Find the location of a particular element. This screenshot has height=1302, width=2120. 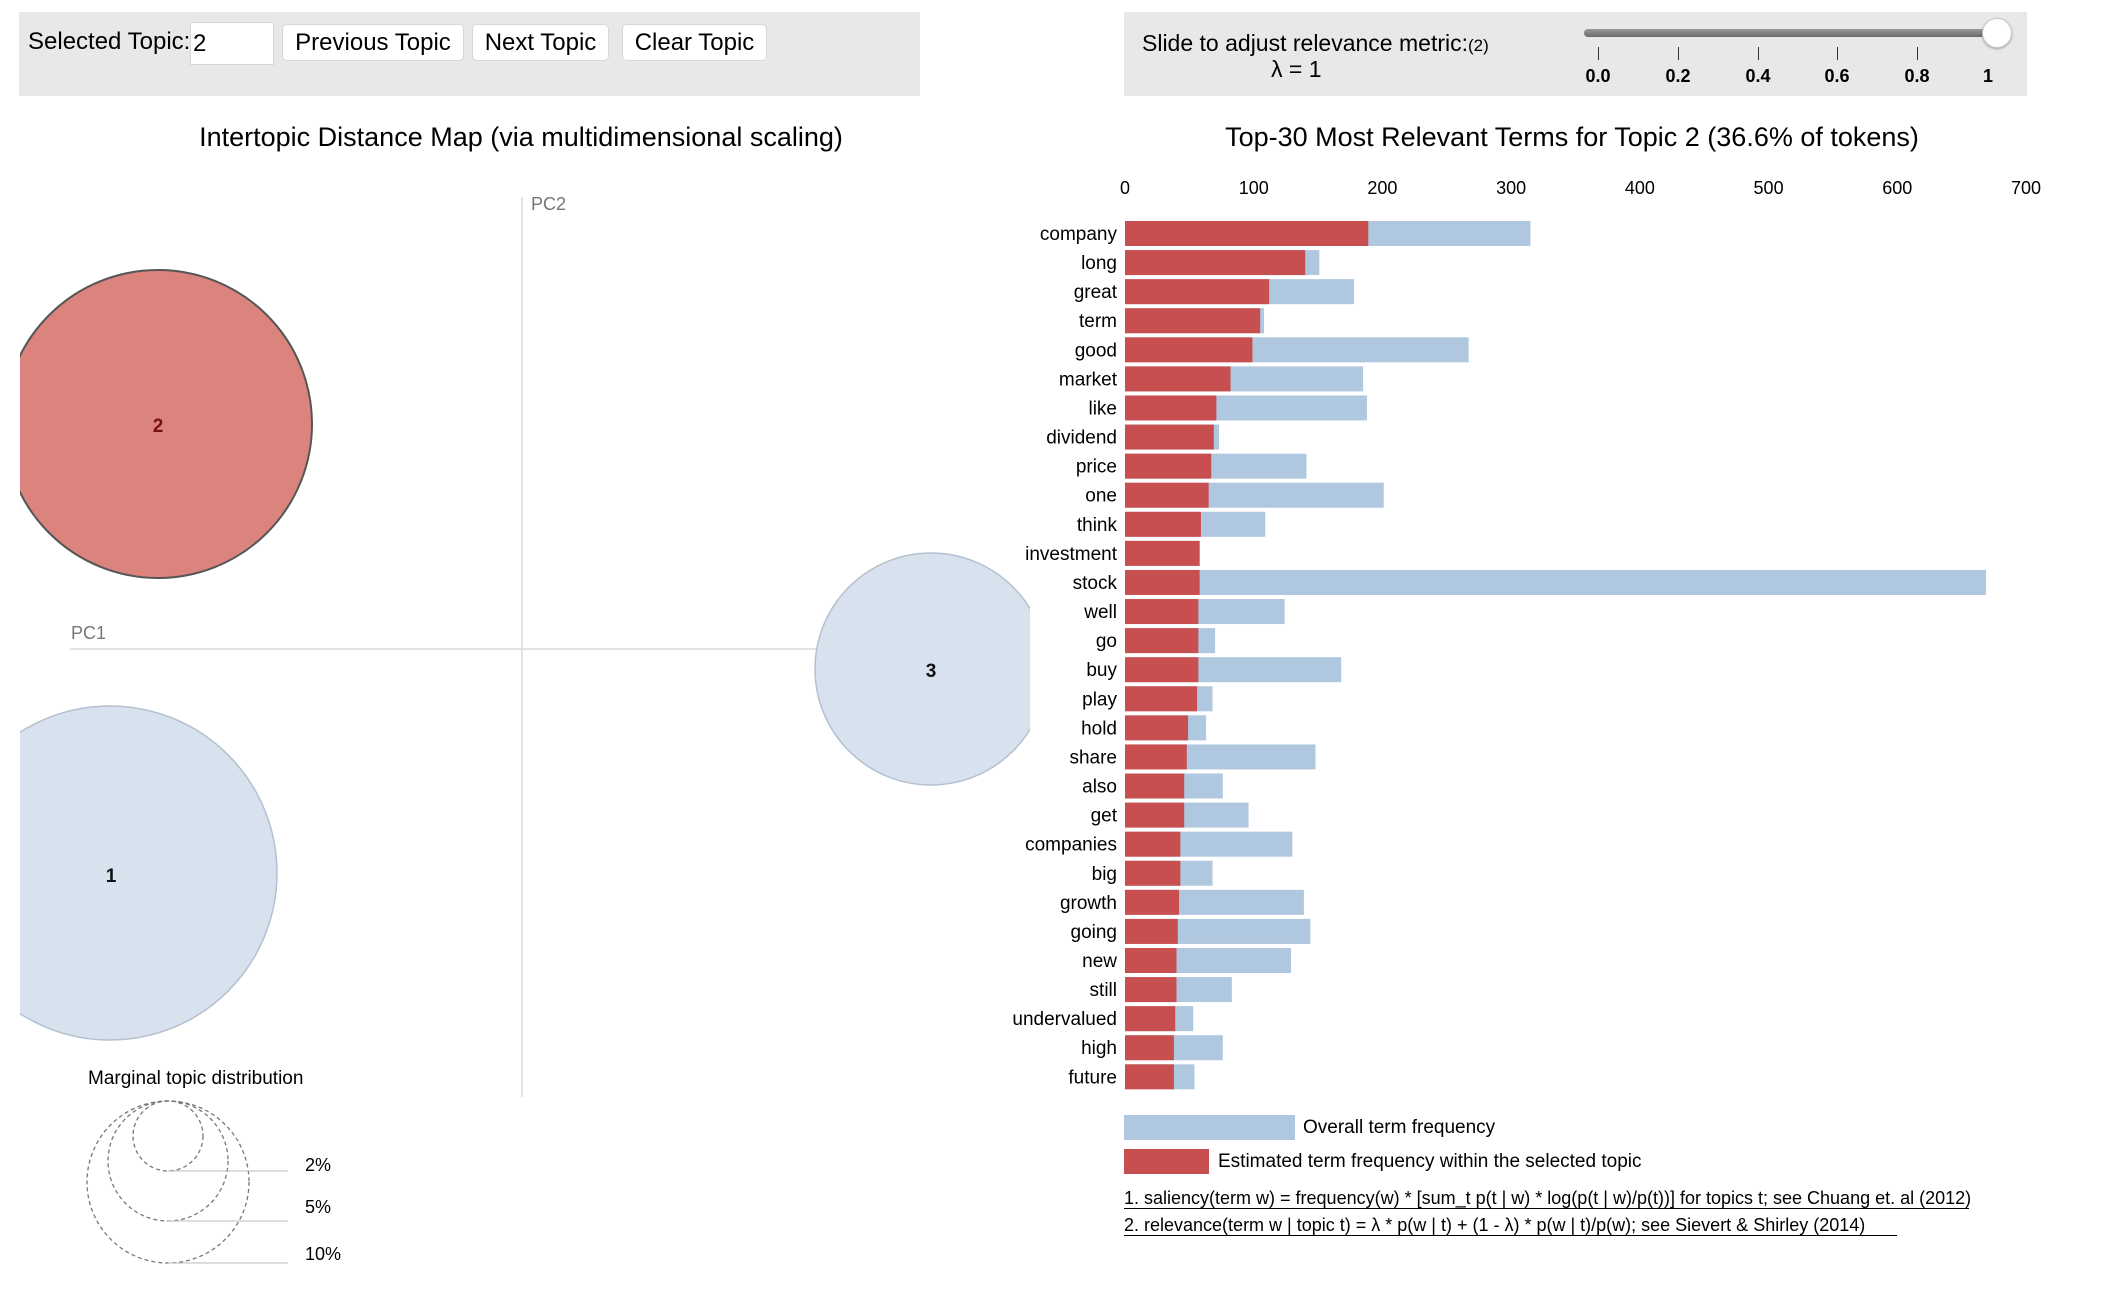

term-label-term: term is located at coordinates (1098, 321).